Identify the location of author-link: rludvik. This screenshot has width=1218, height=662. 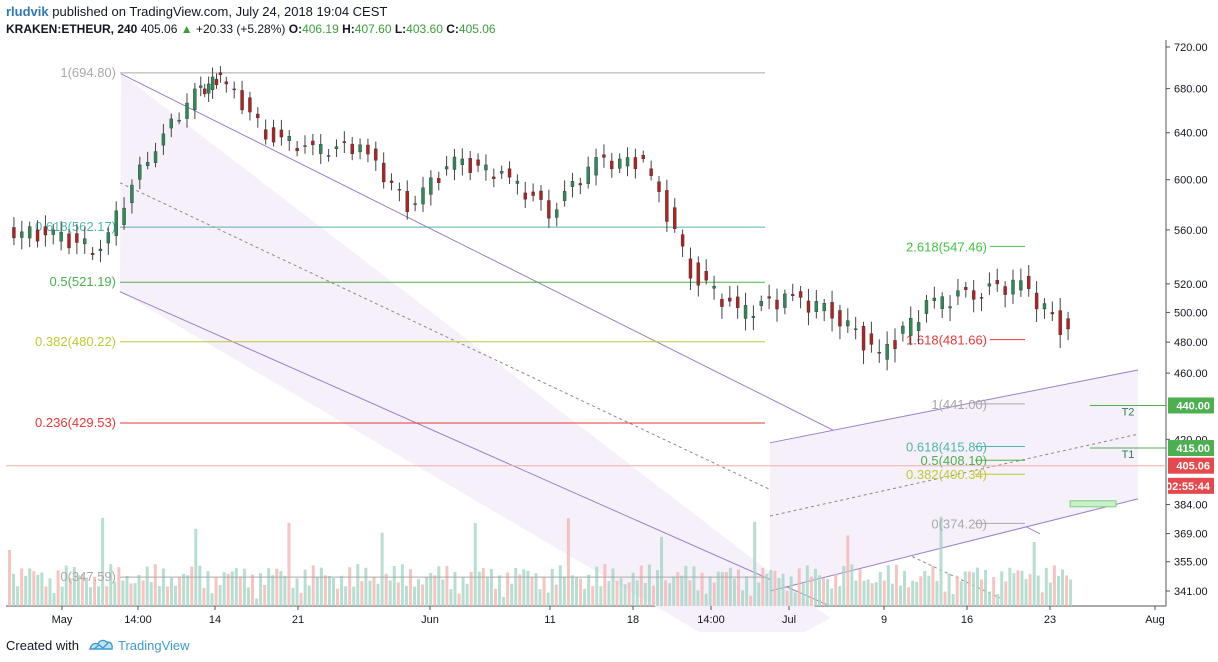
(27, 11).